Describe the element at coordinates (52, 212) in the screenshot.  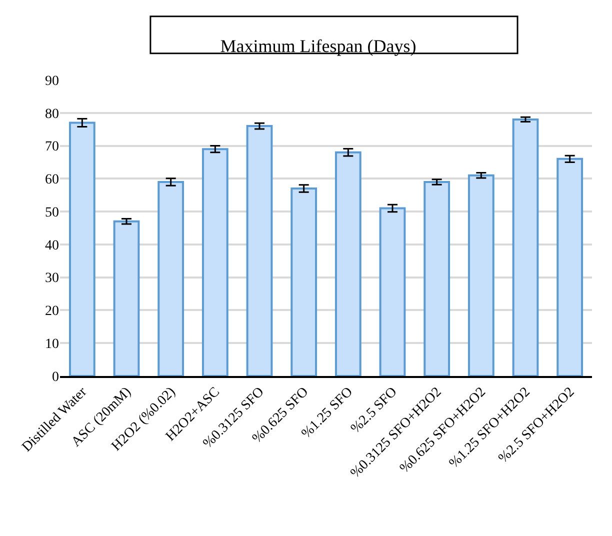
I see `y-tick-label: 50` at that location.